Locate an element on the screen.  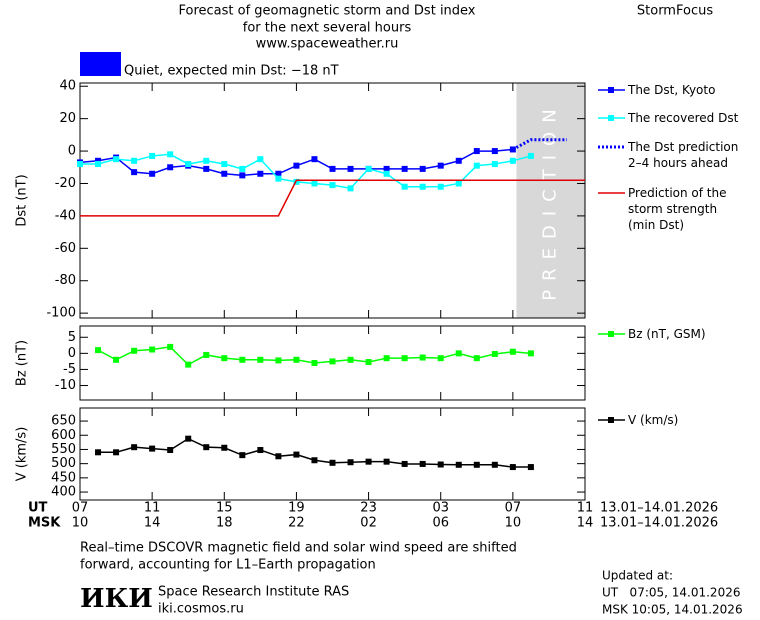
logo: ИКИ is located at coordinates (116, 599).